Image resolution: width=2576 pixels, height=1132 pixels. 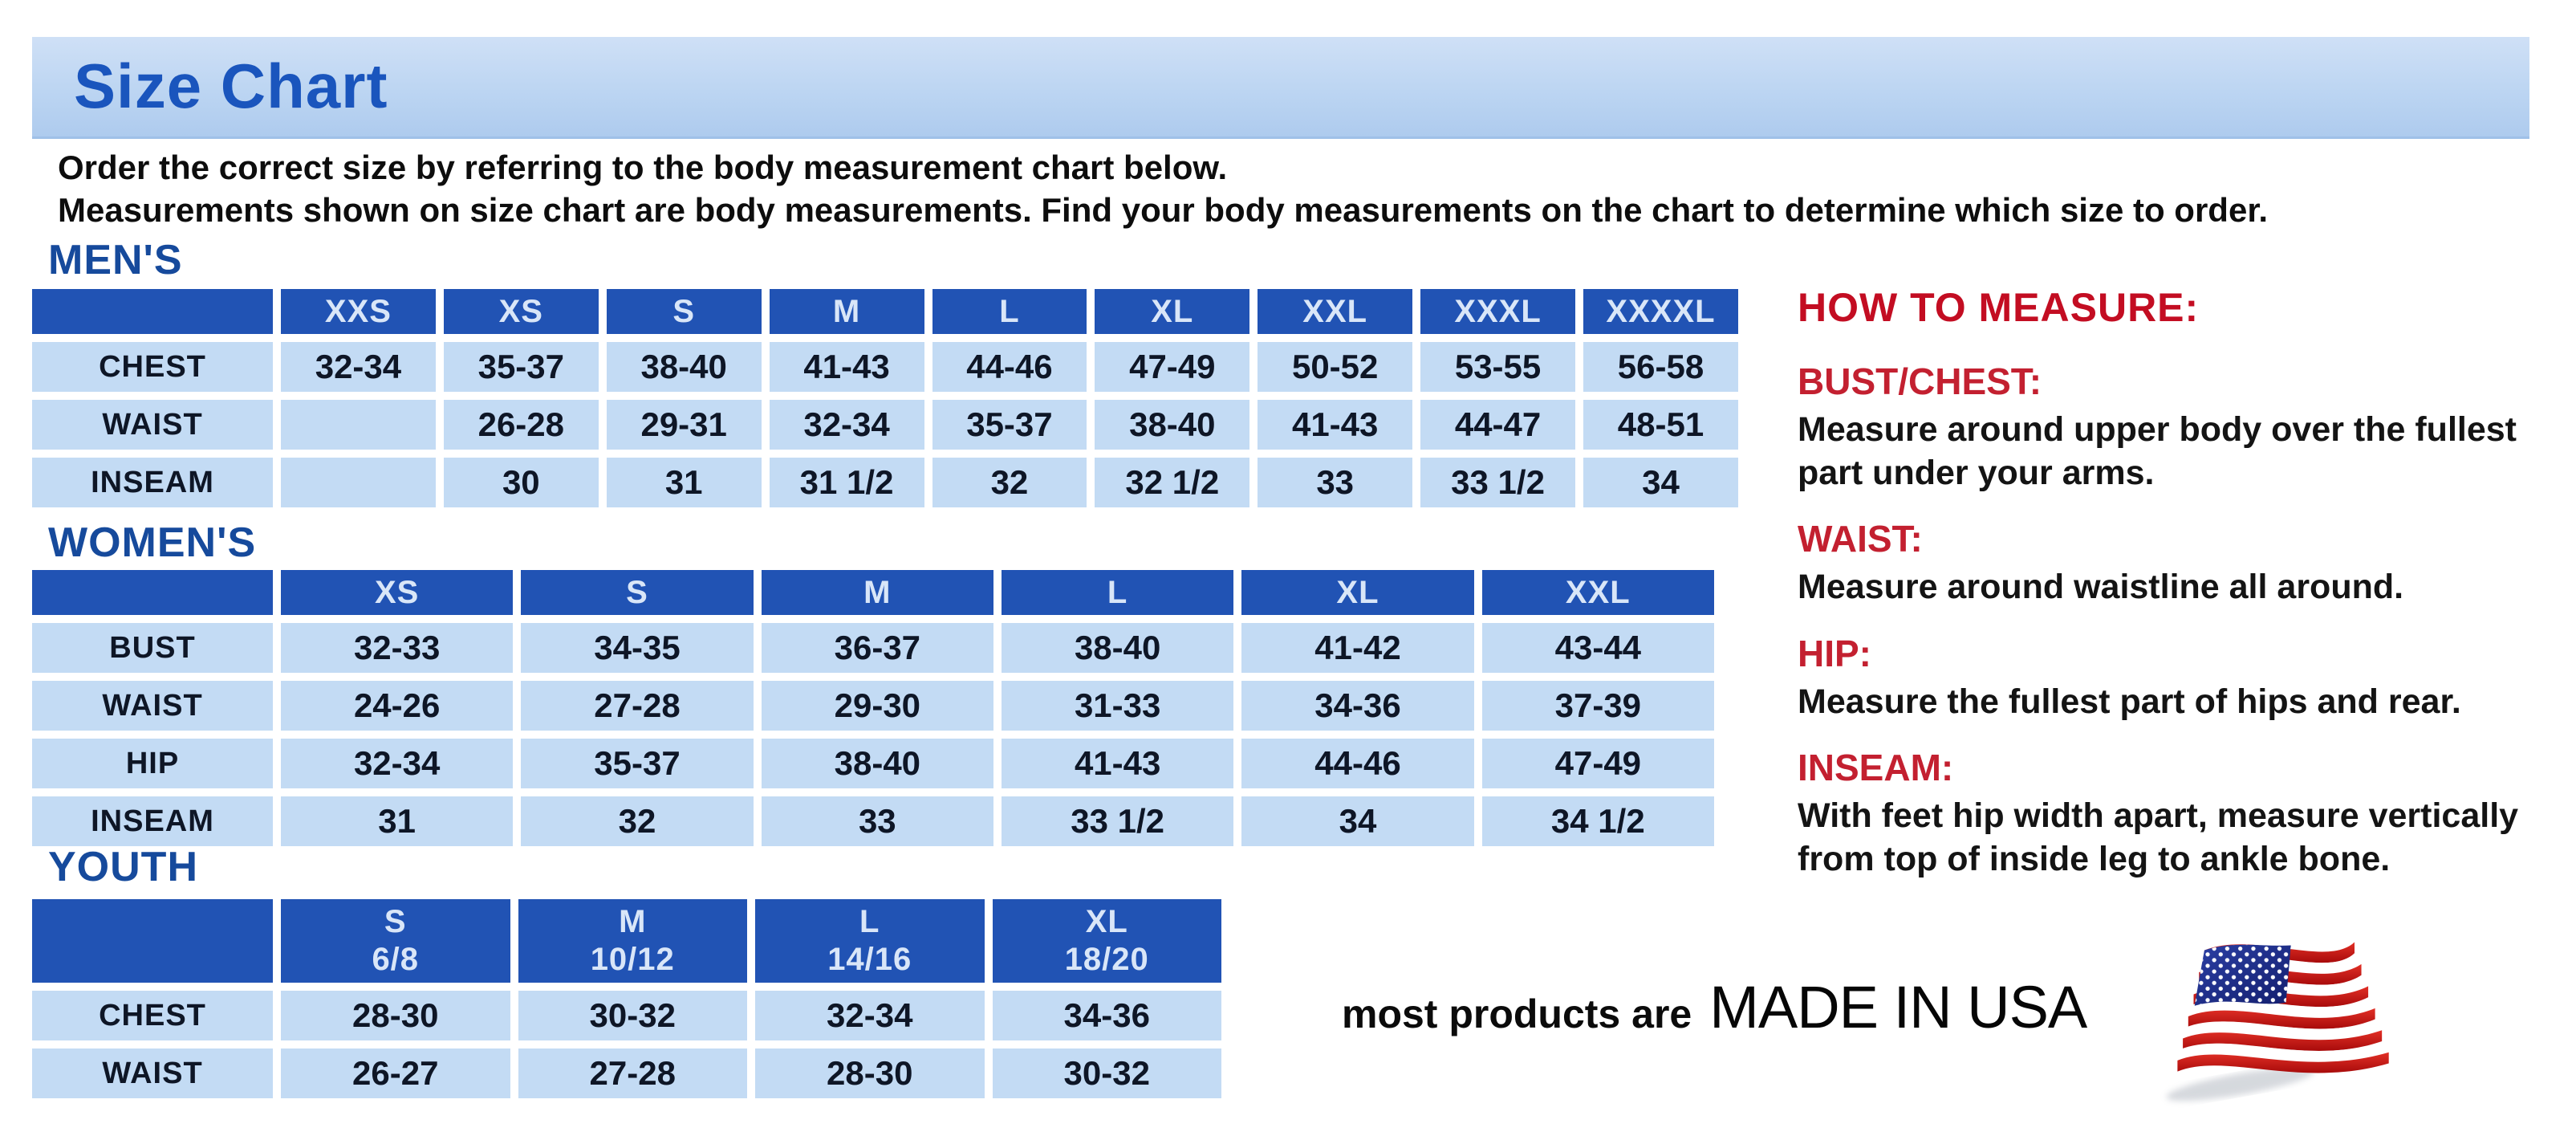 I want to click on measure-label-bust-chest: BUST/CHEST:, so click(x=1920, y=381).